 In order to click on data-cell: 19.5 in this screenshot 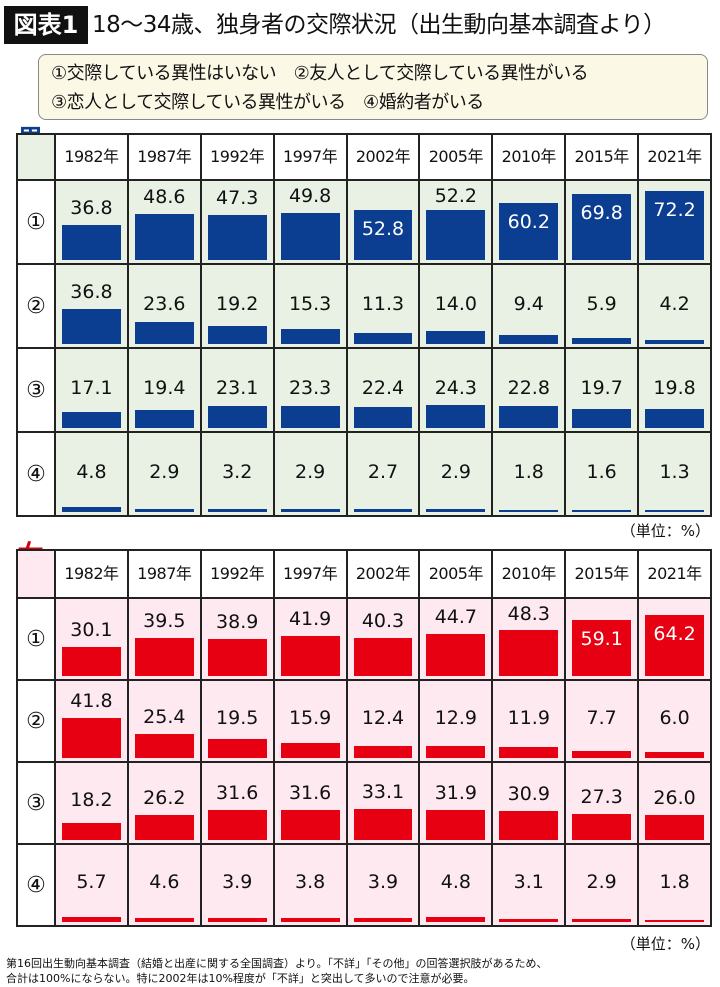, I will do `click(236, 720)`.